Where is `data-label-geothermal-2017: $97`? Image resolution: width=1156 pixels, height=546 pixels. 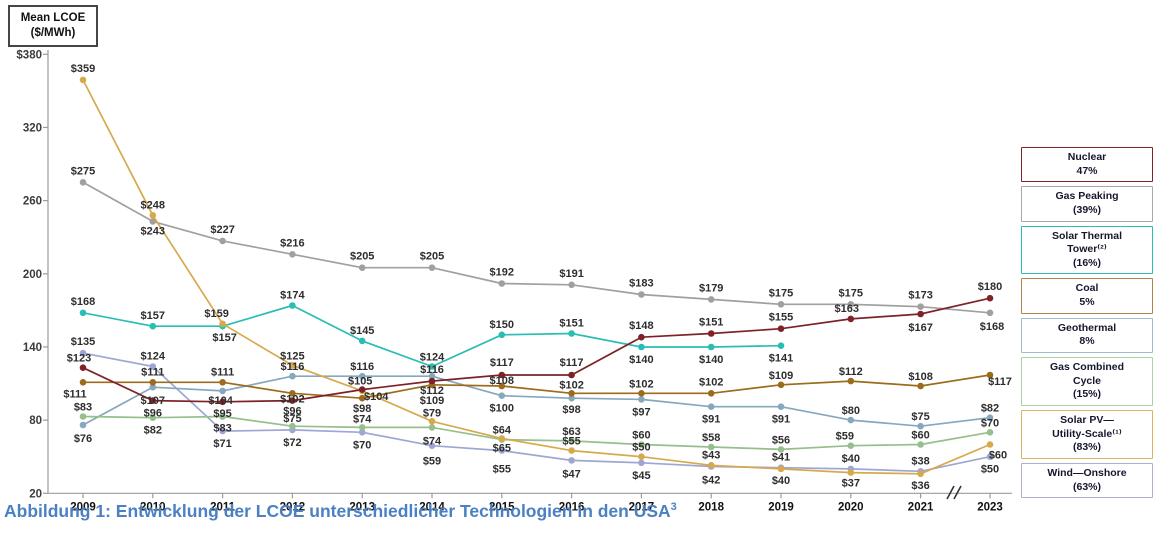 data-label-geothermal-2017: $97 is located at coordinates (641, 412).